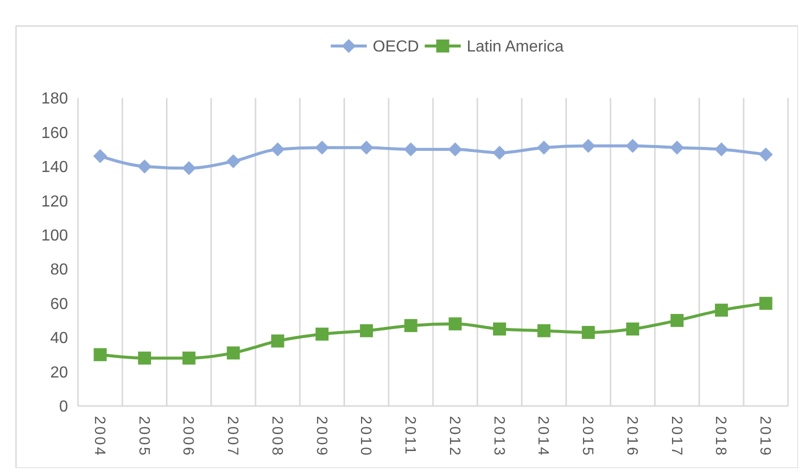 This screenshot has height=473, width=805. Describe the element at coordinates (321, 437) in the screenshot. I see `x-tick-label: 2009` at that location.